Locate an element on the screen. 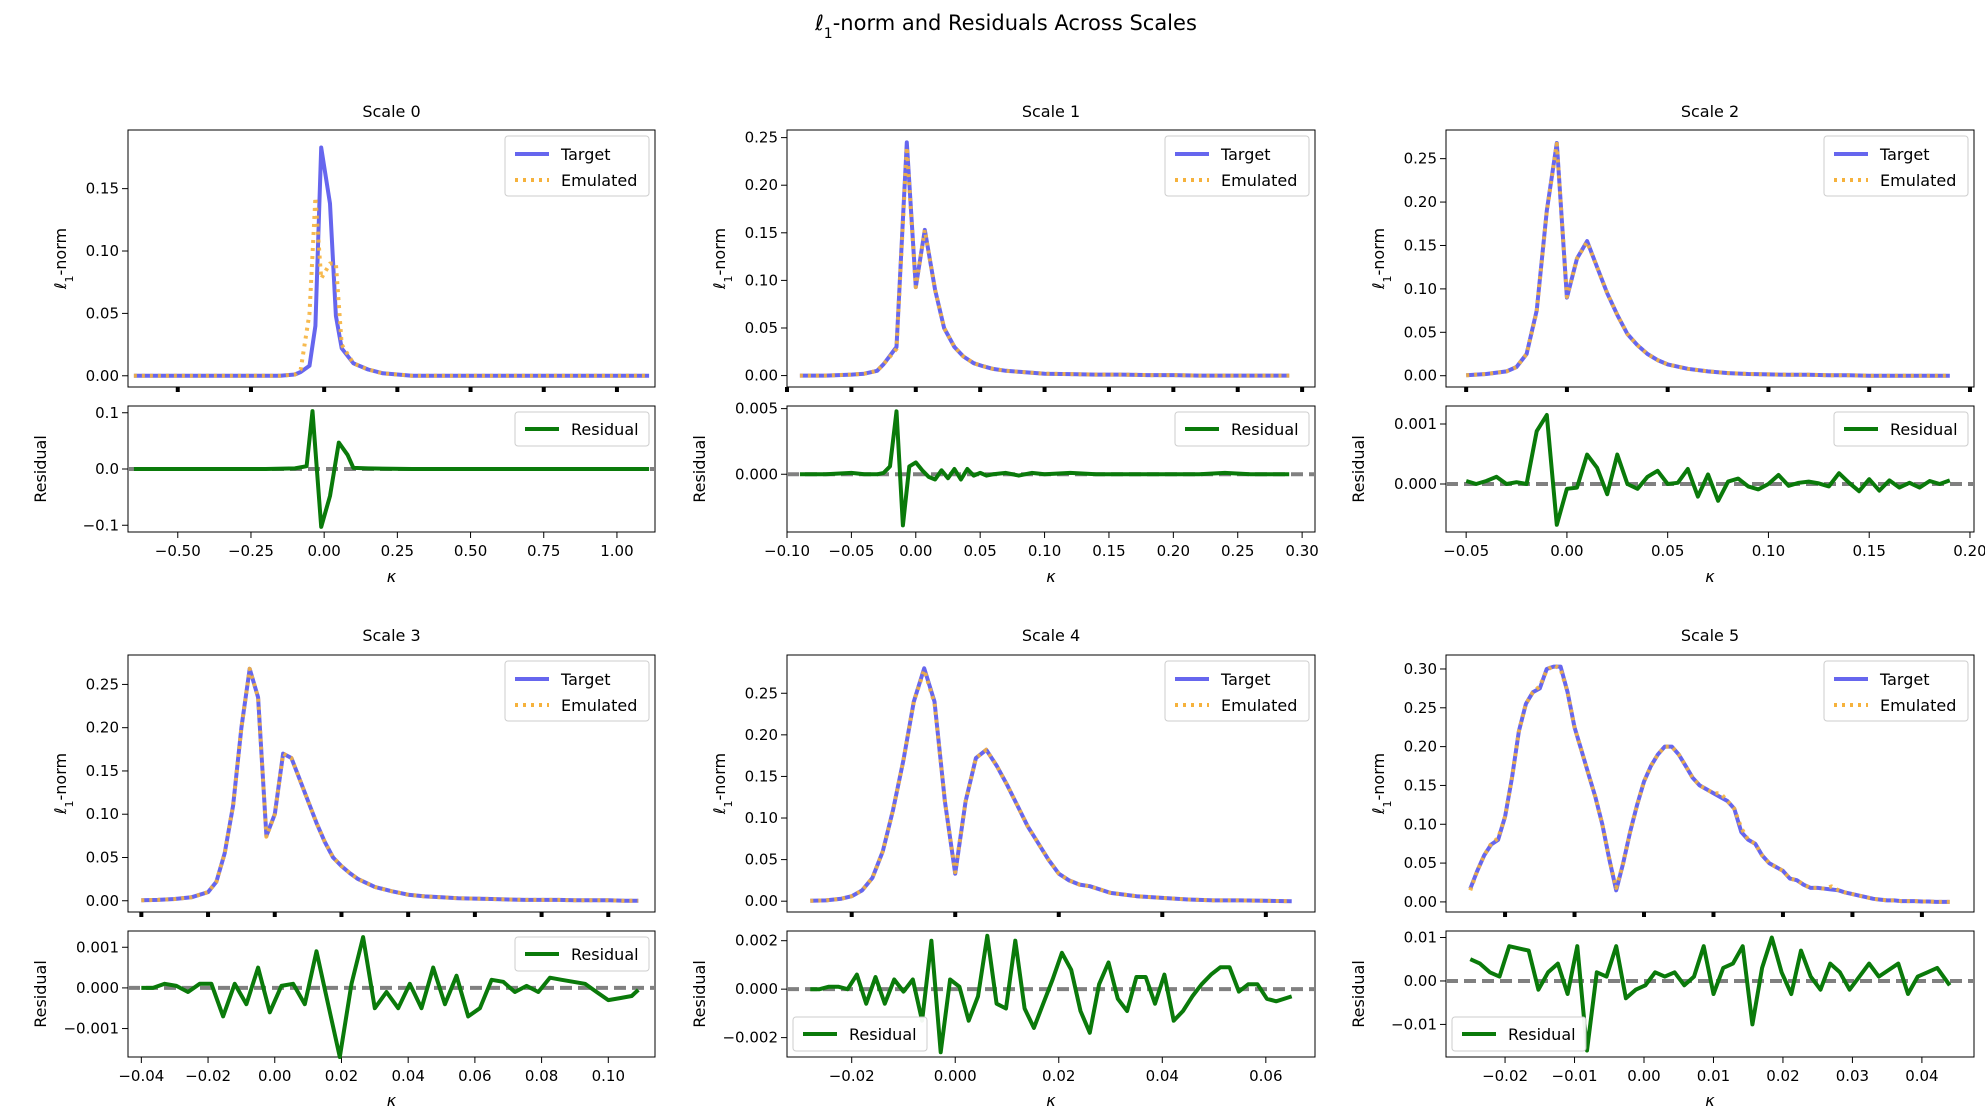 This screenshot has width=1985, height=1115. x-tick-label: 0.08 is located at coordinates (541, 1076).